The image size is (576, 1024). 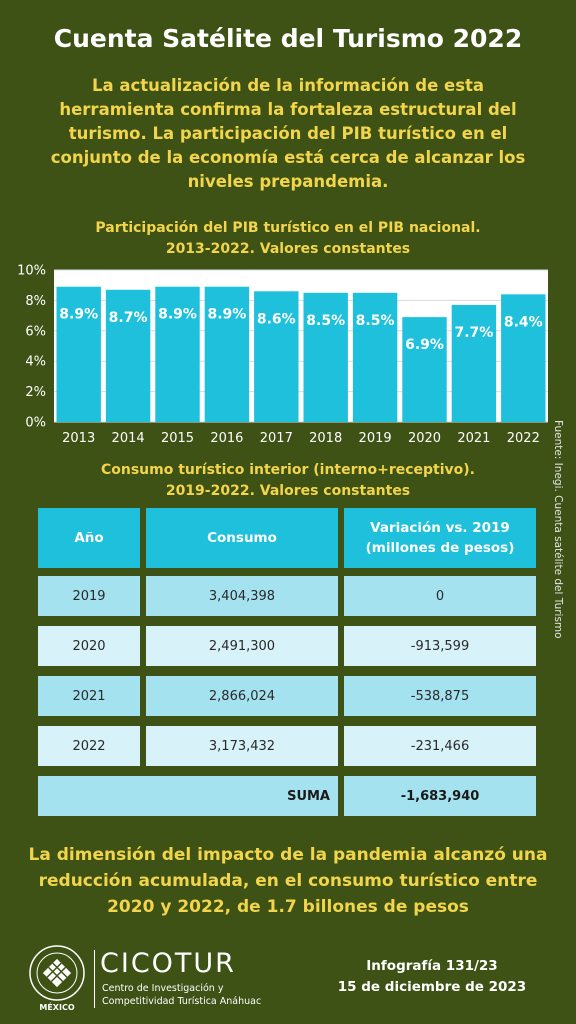 What do you see at coordinates (523, 322) in the screenshot?
I see `data-label: 8.4%` at bounding box center [523, 322].